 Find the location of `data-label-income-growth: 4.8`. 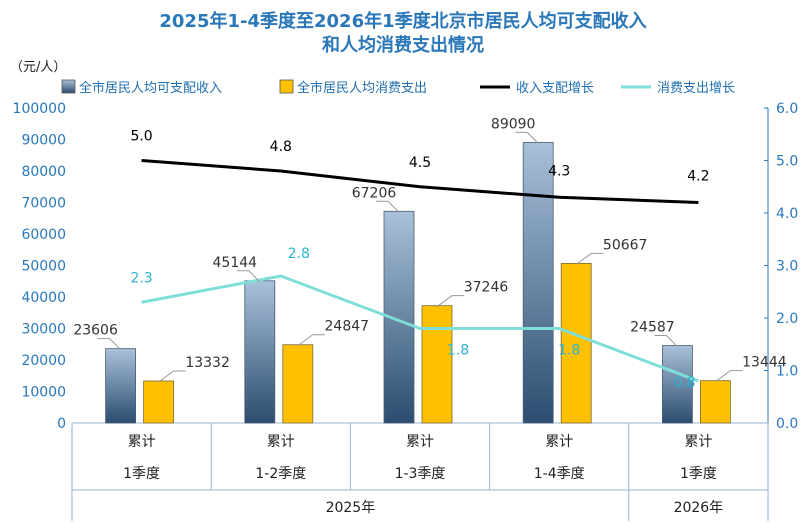

data-label-income-growth: 4.8 is located at coordinates (281, 147).